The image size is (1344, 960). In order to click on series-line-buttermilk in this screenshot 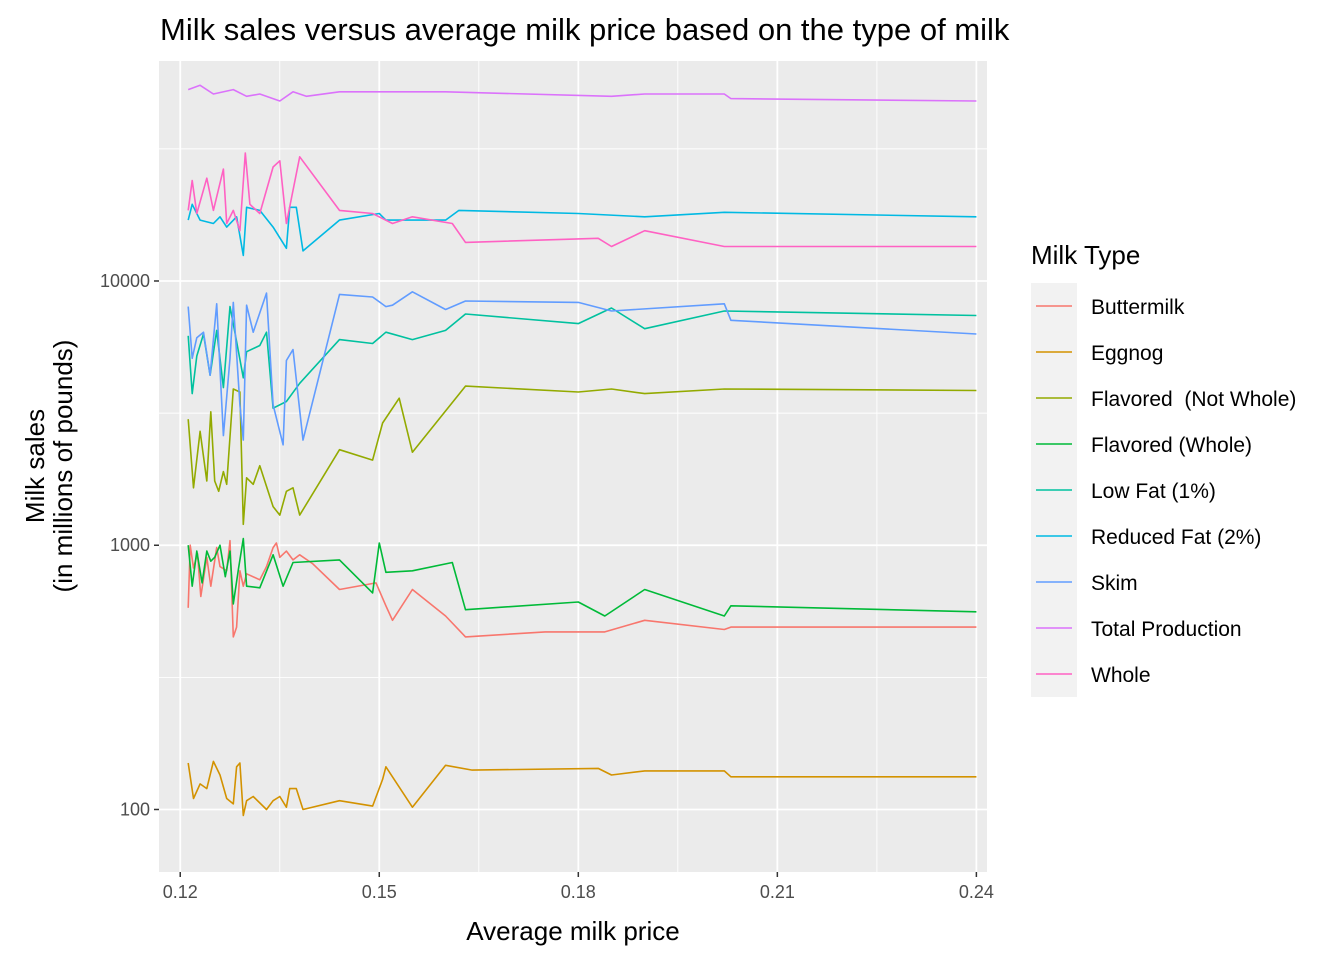, I will do `click(582, 588)`.